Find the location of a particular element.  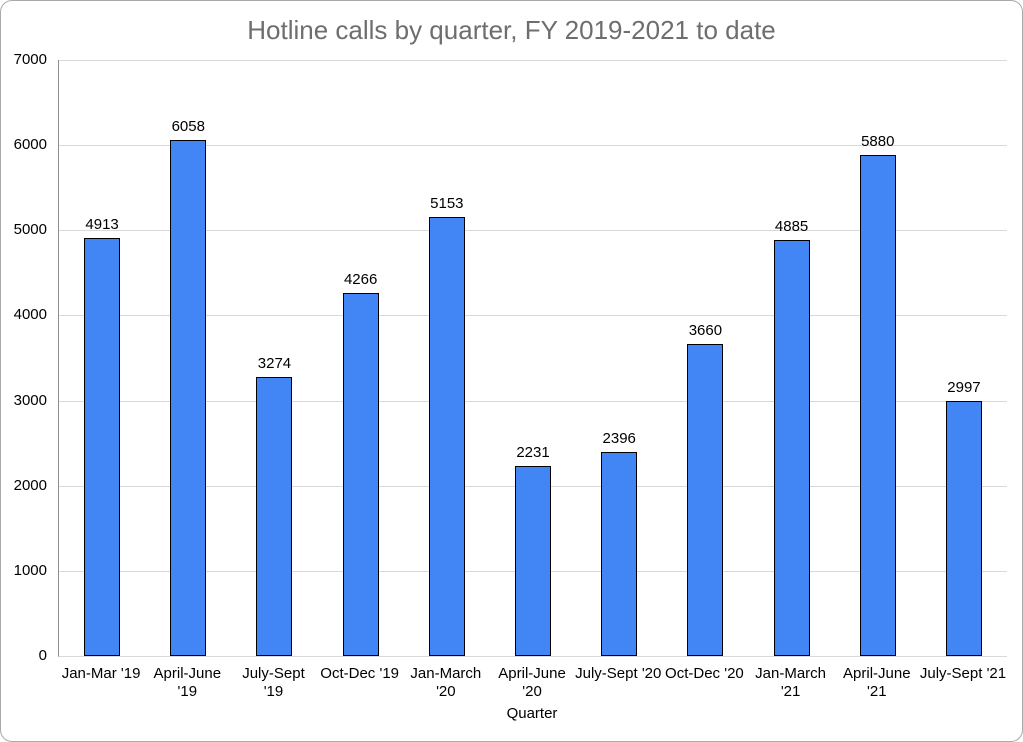

y-axis-labels: 0 1000 2000 3000 4000 5000 6000 7000 is located at coordinates (24, 357).